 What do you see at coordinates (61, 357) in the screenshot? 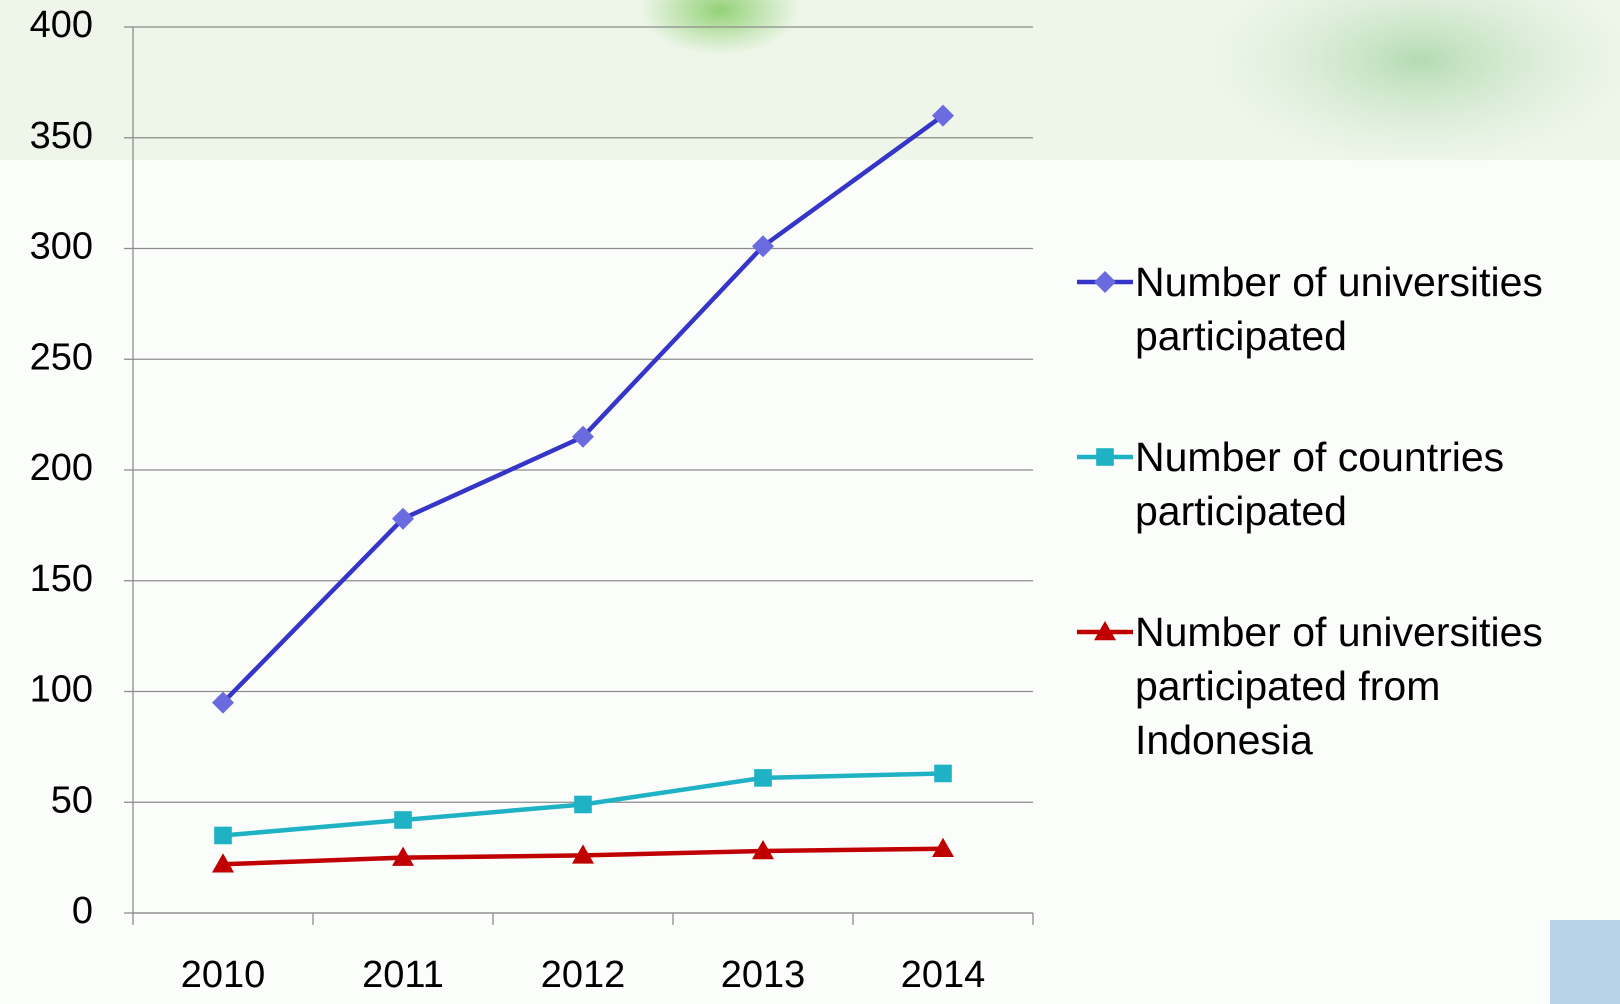
I see `y-tick-label: 250` at bounding box center [61, 357].